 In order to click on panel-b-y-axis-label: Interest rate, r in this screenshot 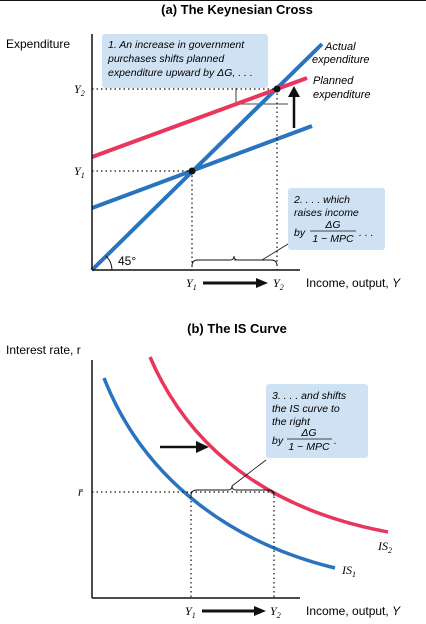, I will do `click(43, 350)`.